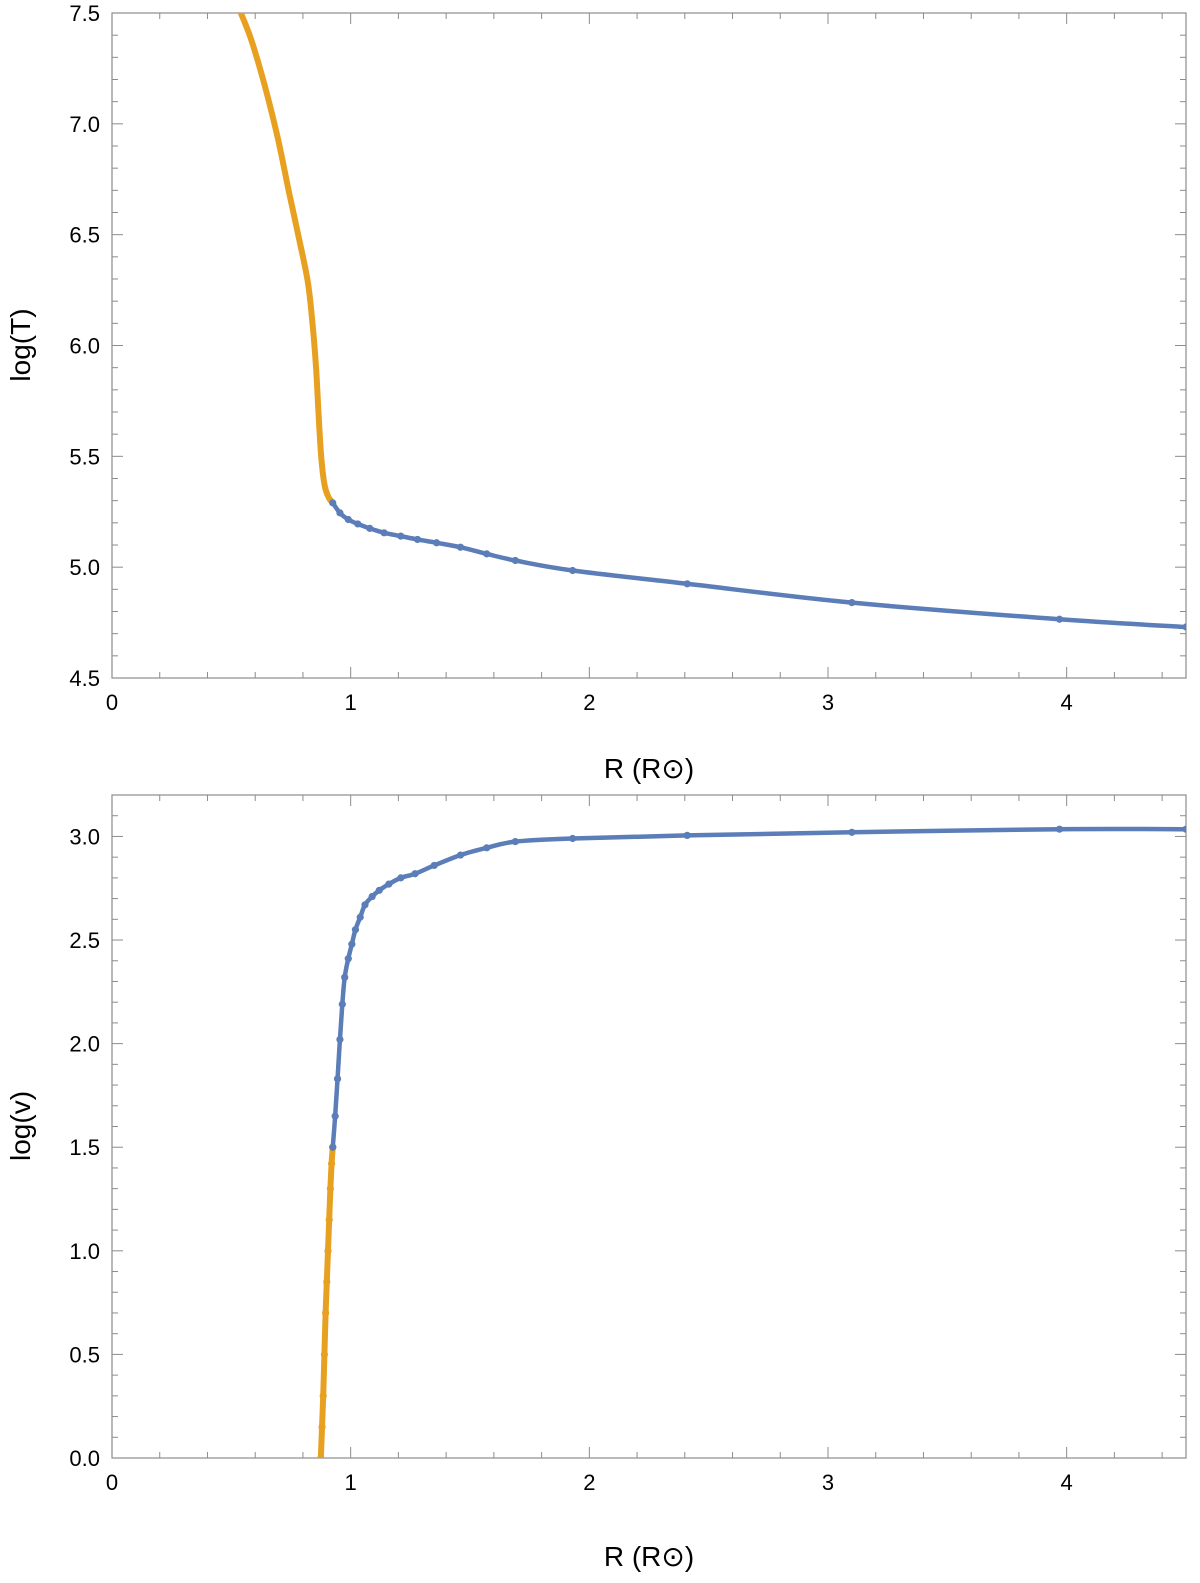  I want to click on y-tick-label: 4.5, so click(84, 678).